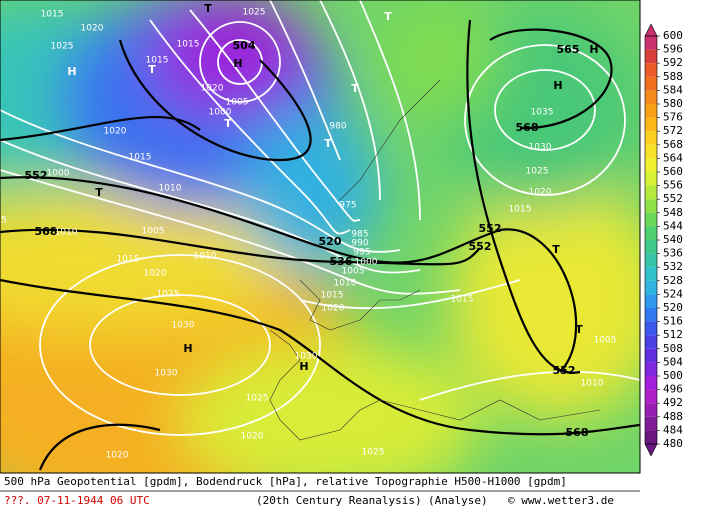 This screenshot has width=704, height=513. Describe the element at coordinates (673, 239) in the screenshot. I see `colorbar-tick-label: 540` at that location.